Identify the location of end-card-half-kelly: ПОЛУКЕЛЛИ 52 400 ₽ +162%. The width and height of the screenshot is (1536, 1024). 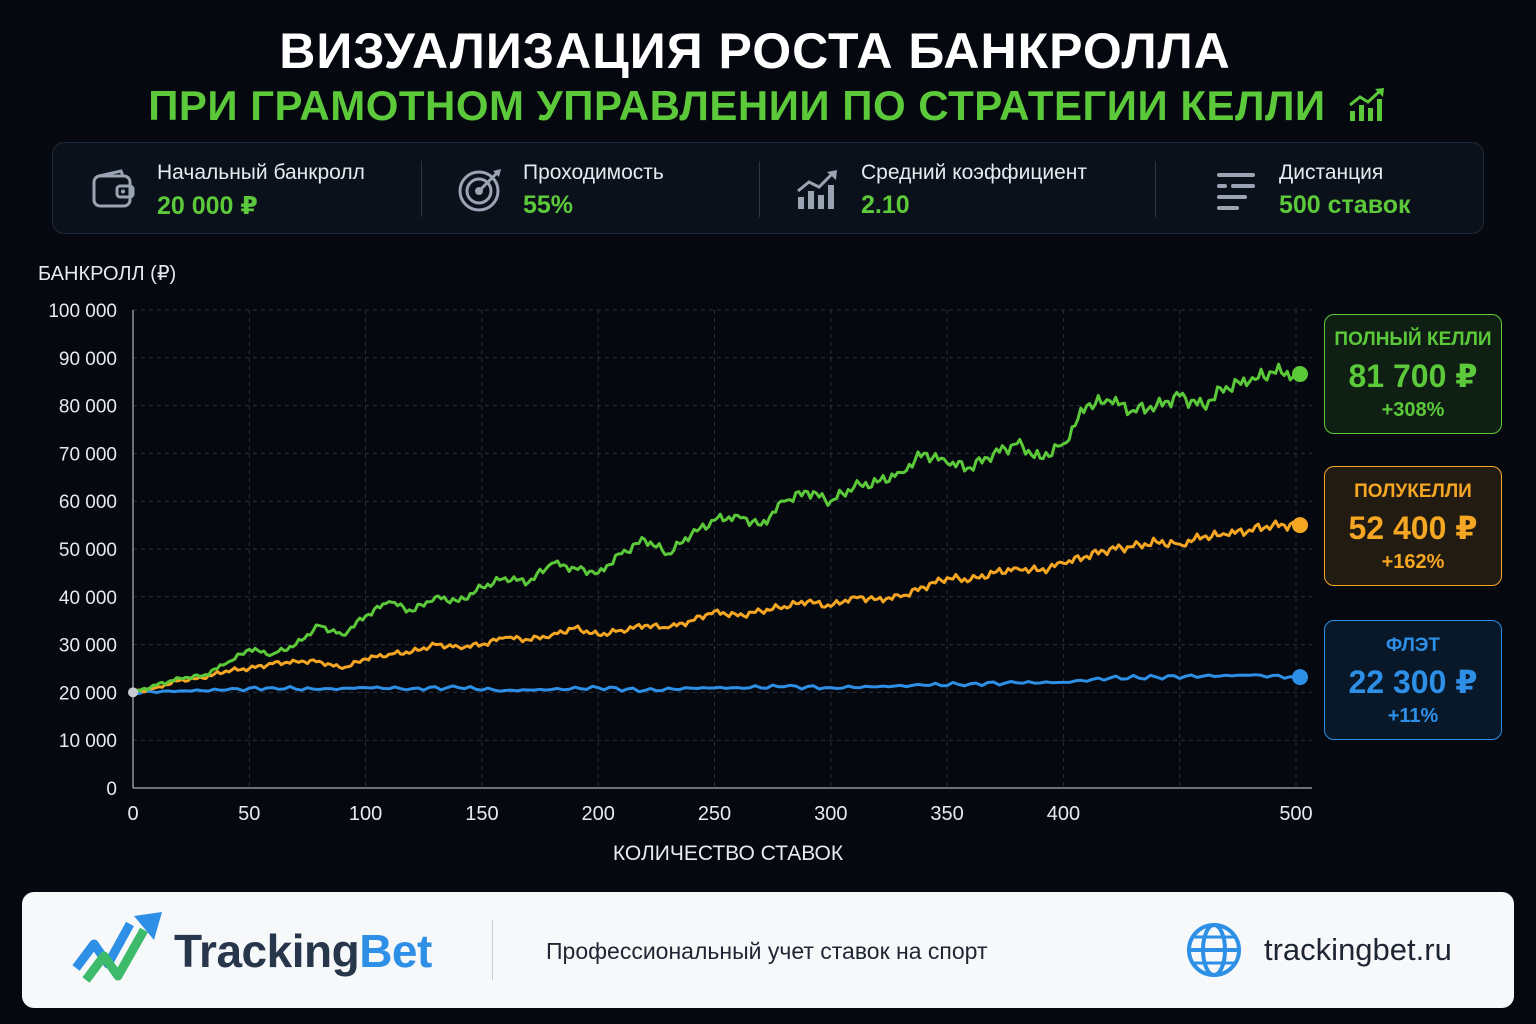
(1413, 526).